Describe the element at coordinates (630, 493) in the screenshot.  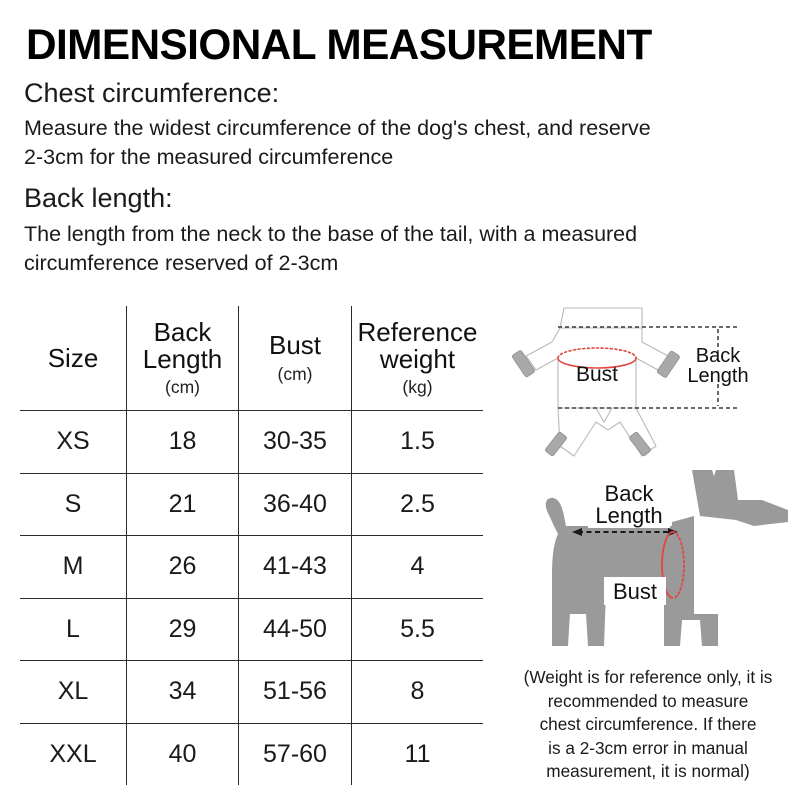
I see `dog-back-length-label-line1: Back` at that location.